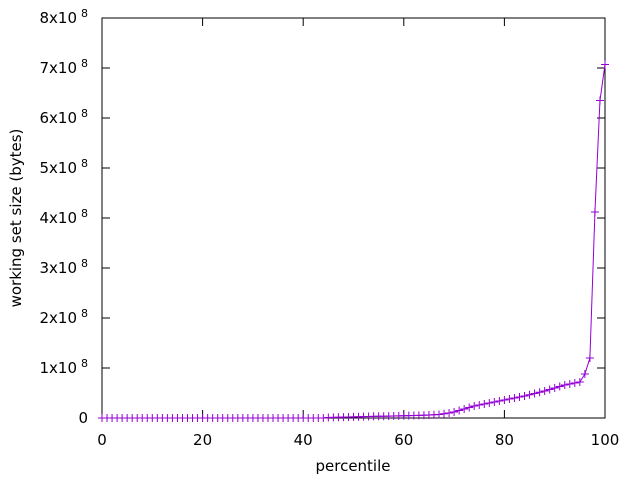 Image resolution: width=640 pixels, height=480 pixels. What do you see at coordinates (58, 168) in the screenshot?
I see `y-tick-base: 5x10` at bounding box center [58, 168].